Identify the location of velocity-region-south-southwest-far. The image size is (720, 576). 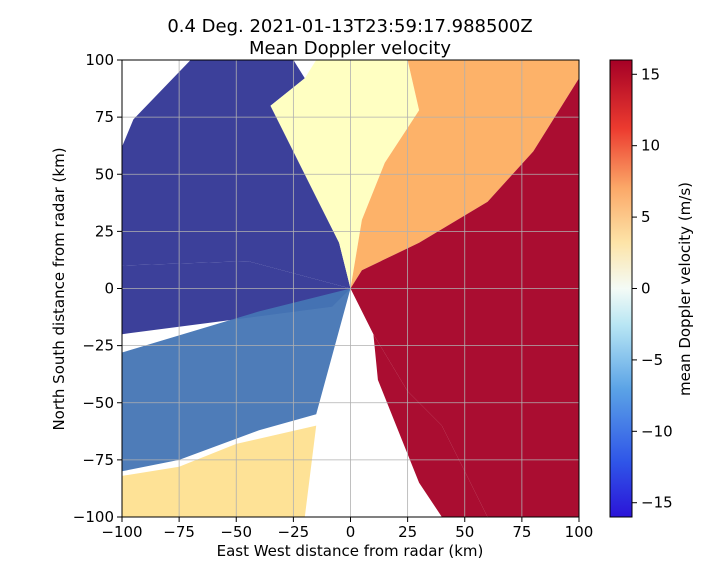
(219, 471).